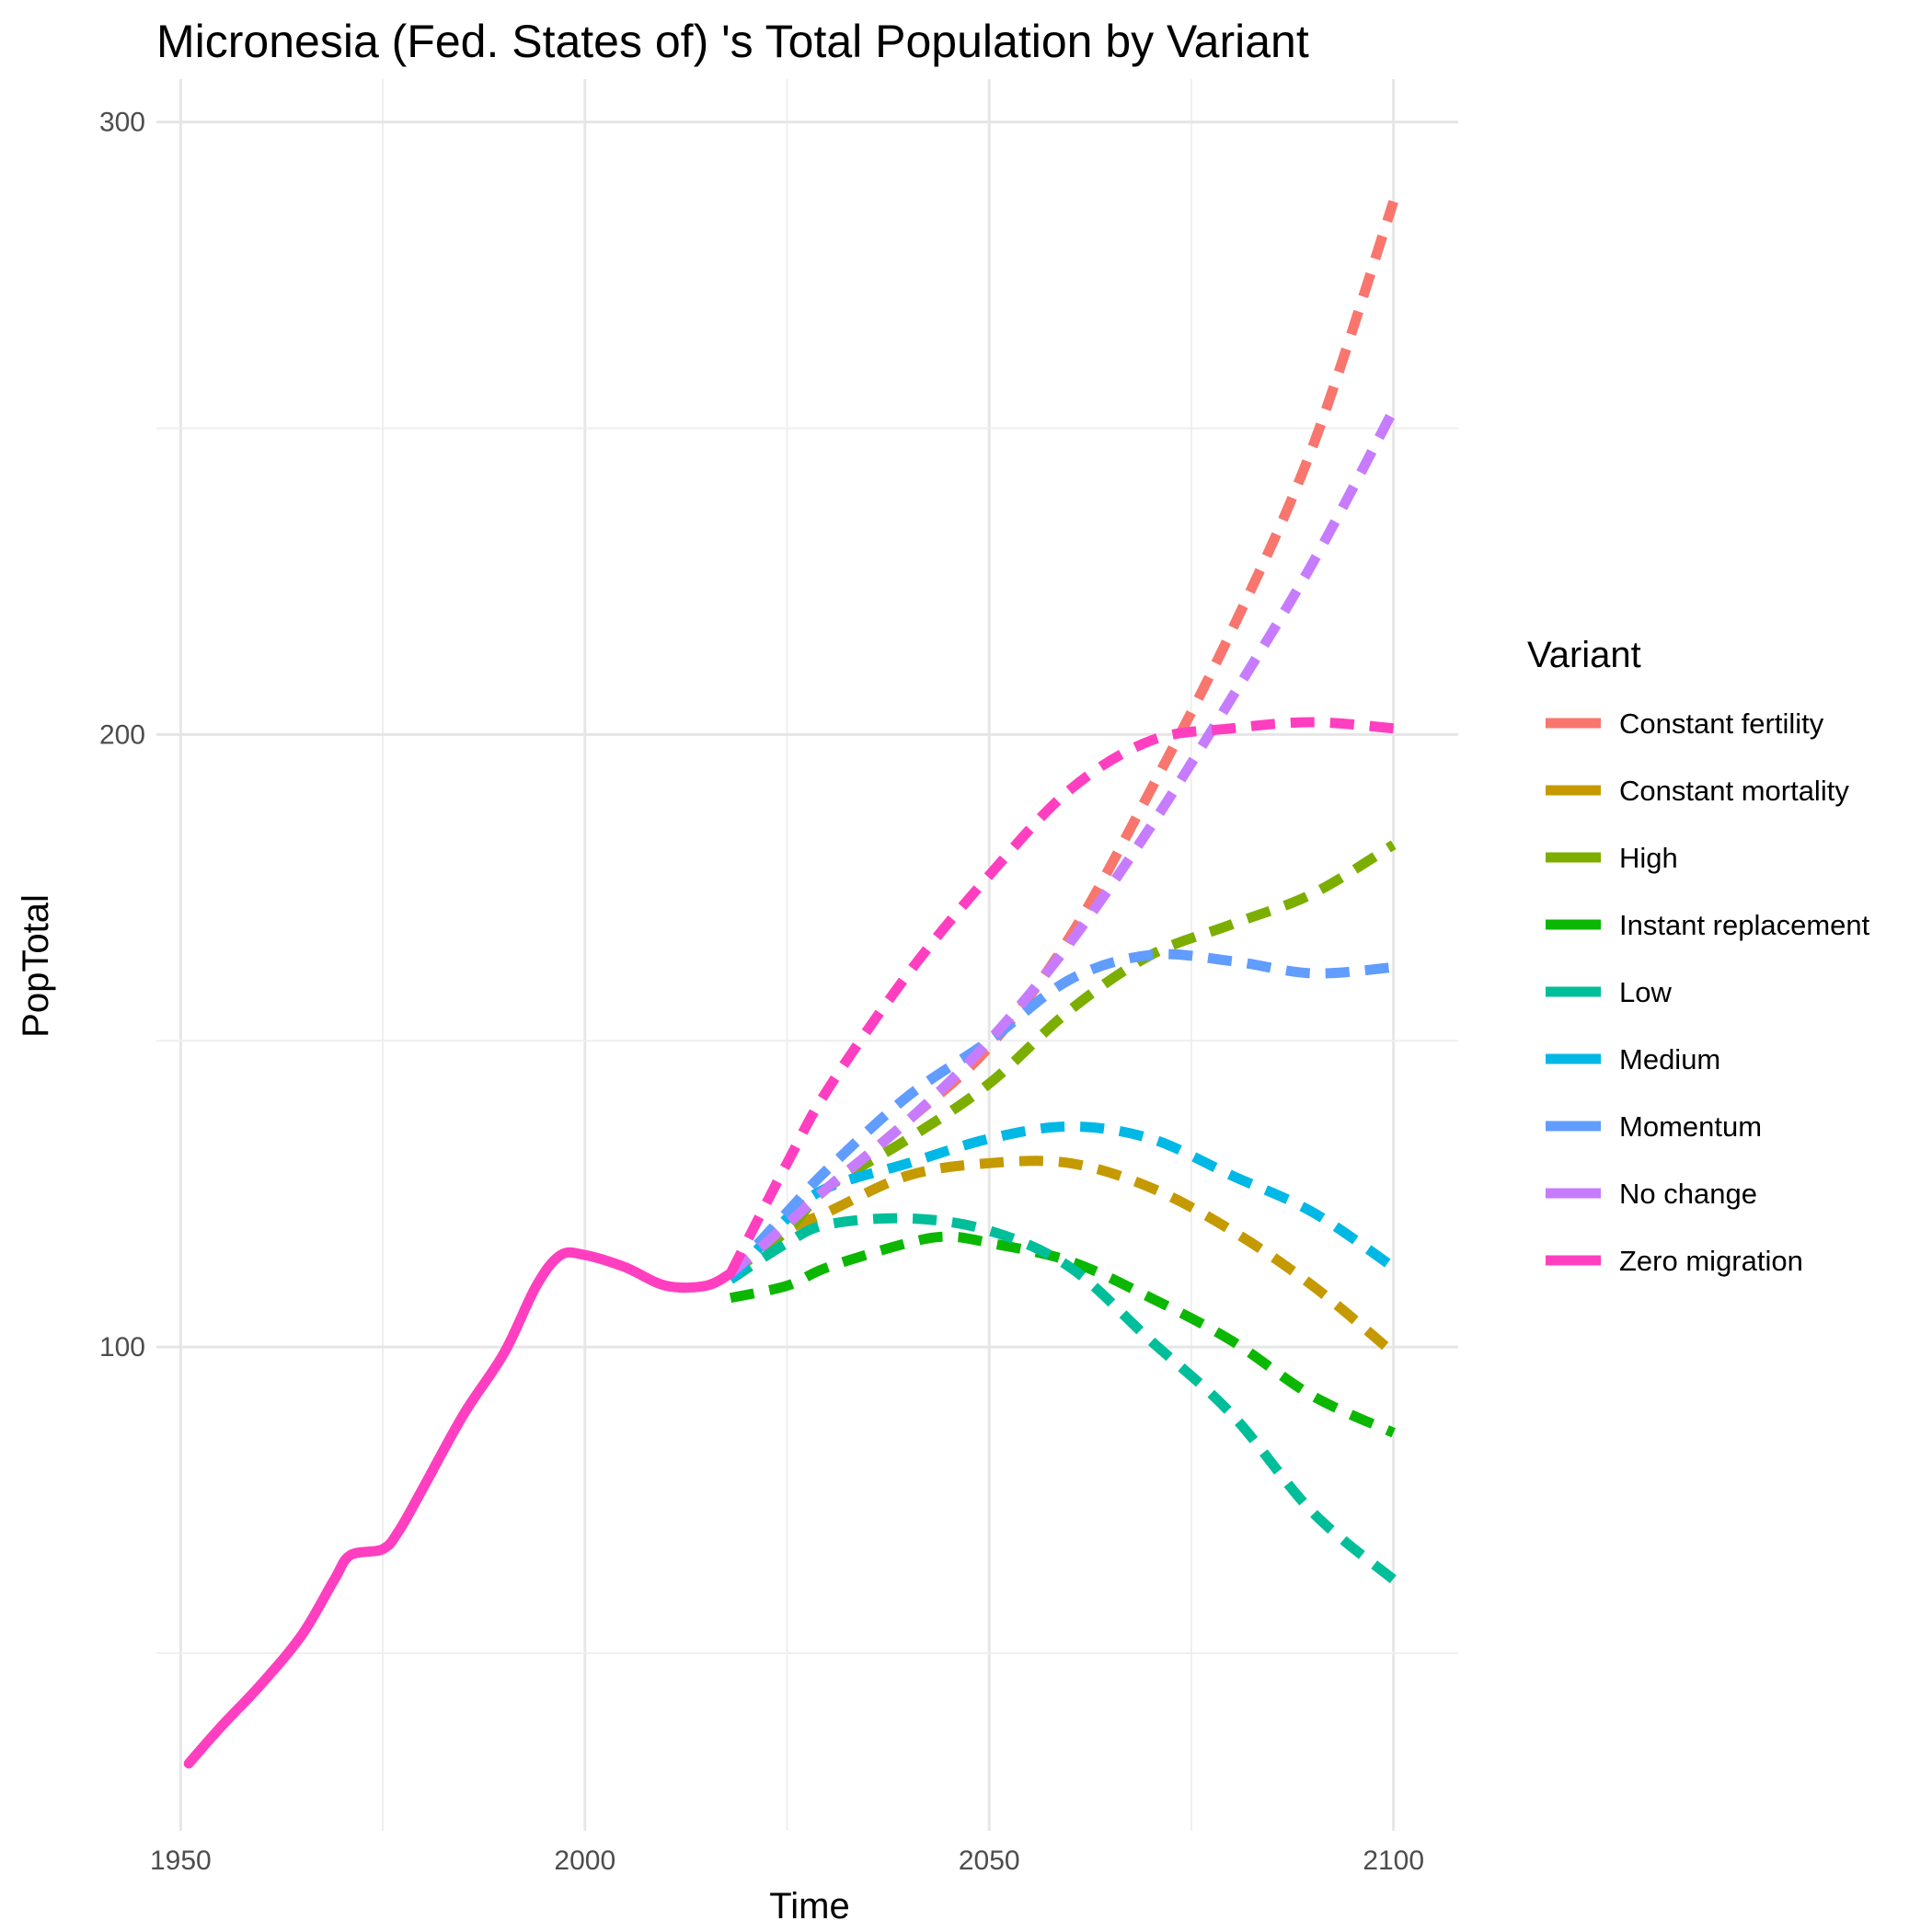 The width and height of the screenshot is (1932, 1932). Describe the element at coordinates (1060, 1113) in the screenshot. I see `series-line-momentum` at that location.